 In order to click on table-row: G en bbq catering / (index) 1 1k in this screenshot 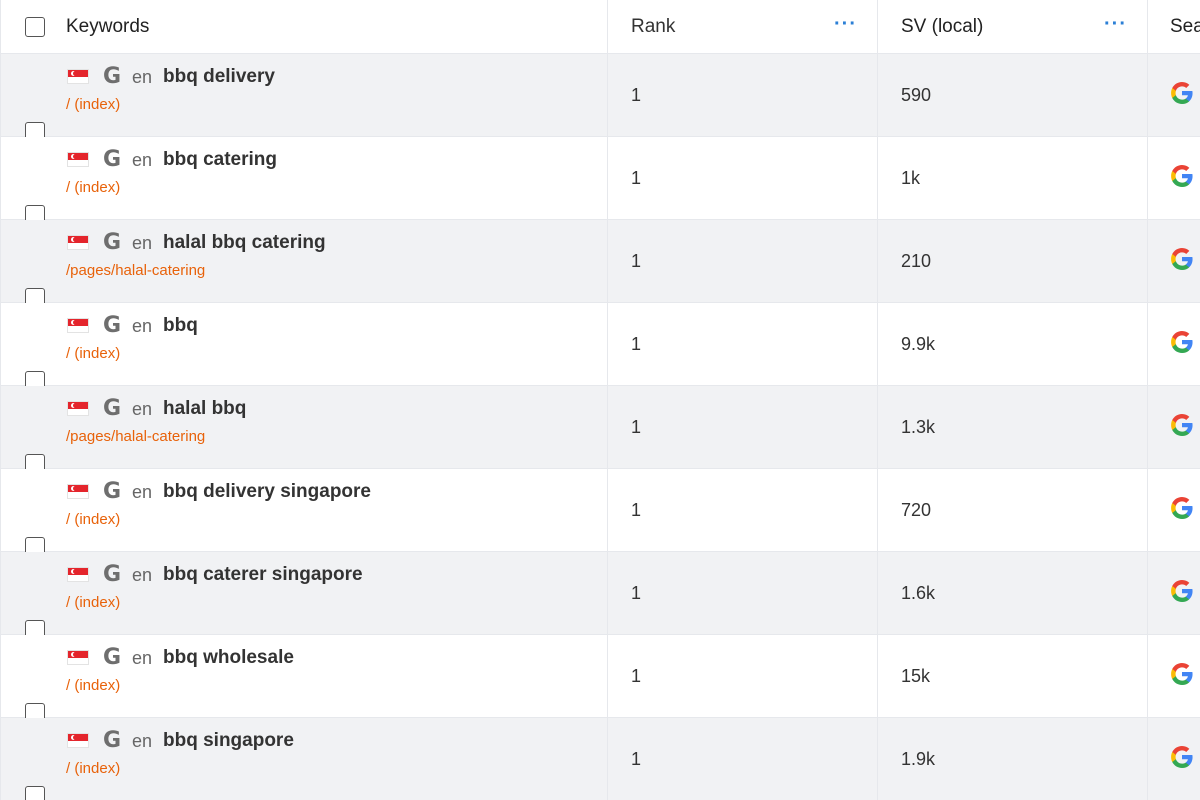, I will do `click(600, 181)`.